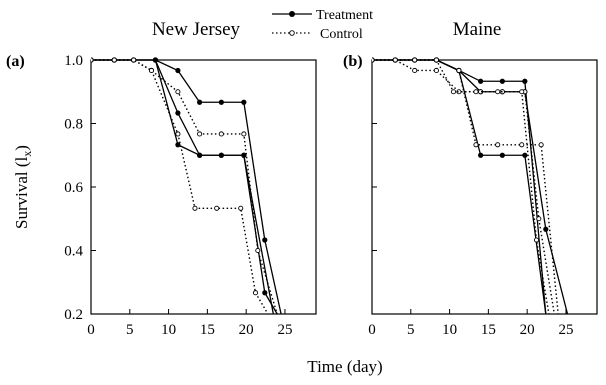 This screenshot has height=385, width=606. What do you see at coordinates (292, 33) in the screenshot?
I see `legend-control-marker` at bounding box center [292, 33].